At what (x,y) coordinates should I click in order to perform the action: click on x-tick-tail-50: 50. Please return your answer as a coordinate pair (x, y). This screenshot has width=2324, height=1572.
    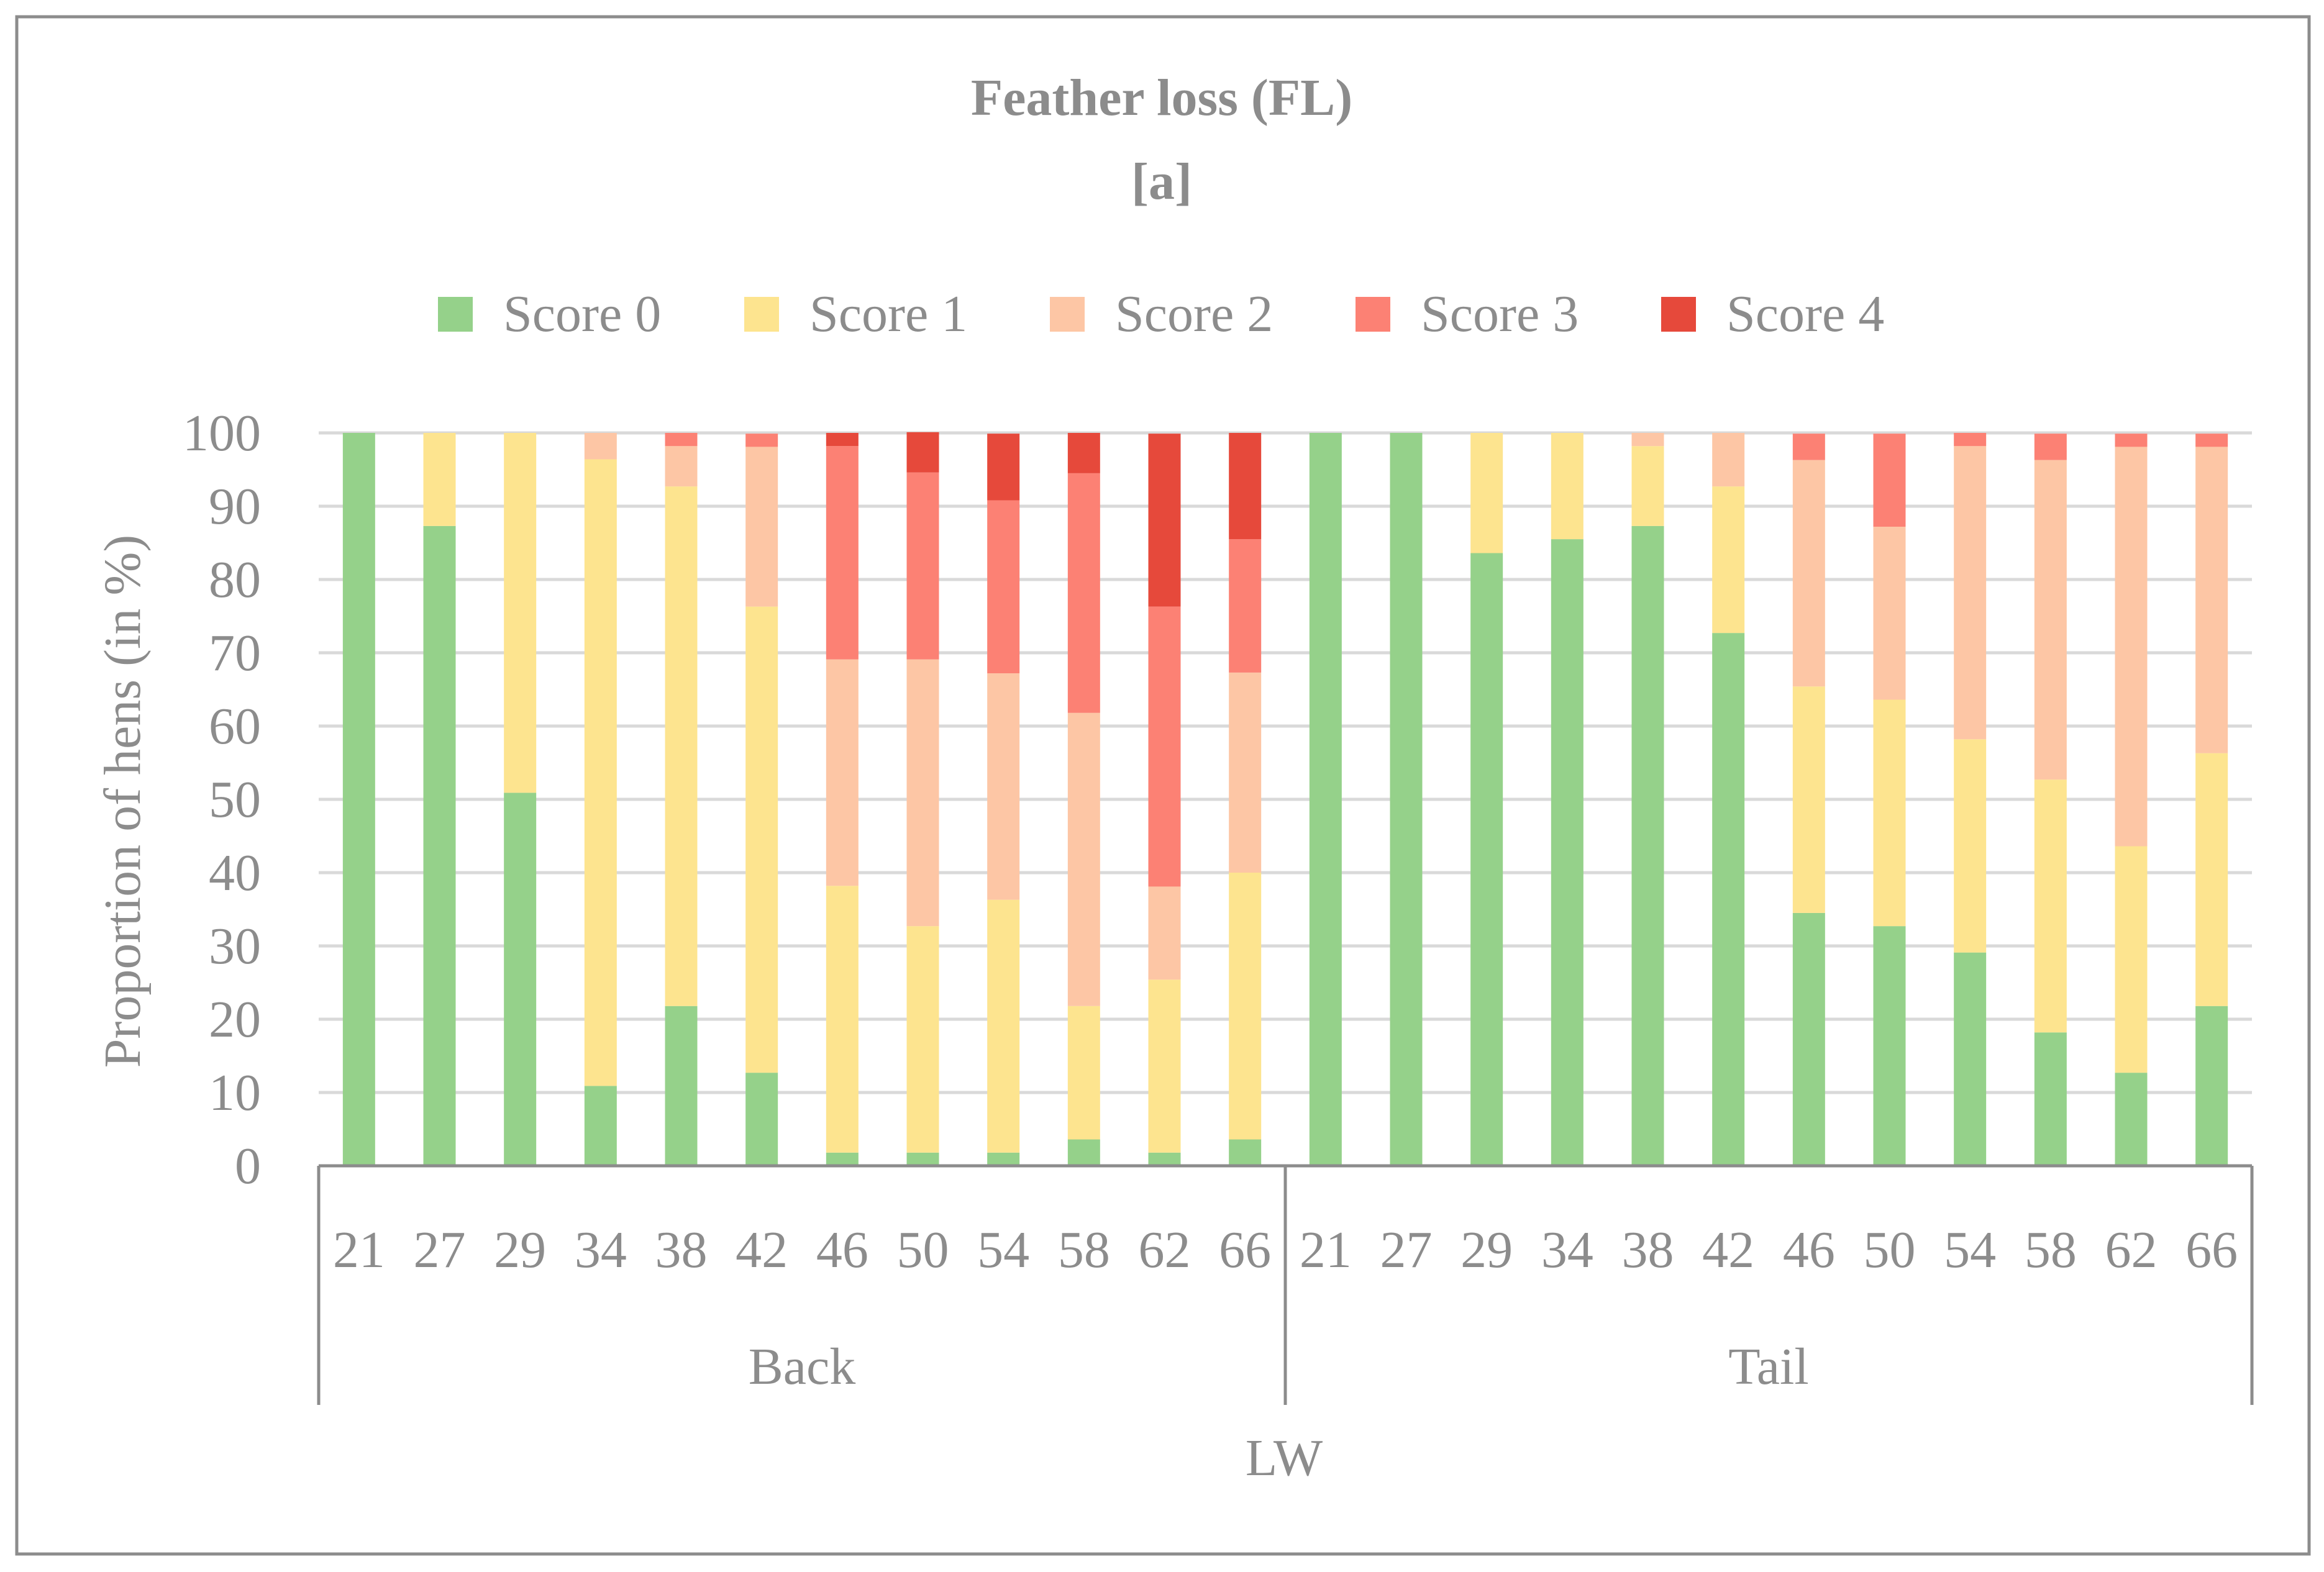
    Looking at the image, I should click on (1890, 1250).